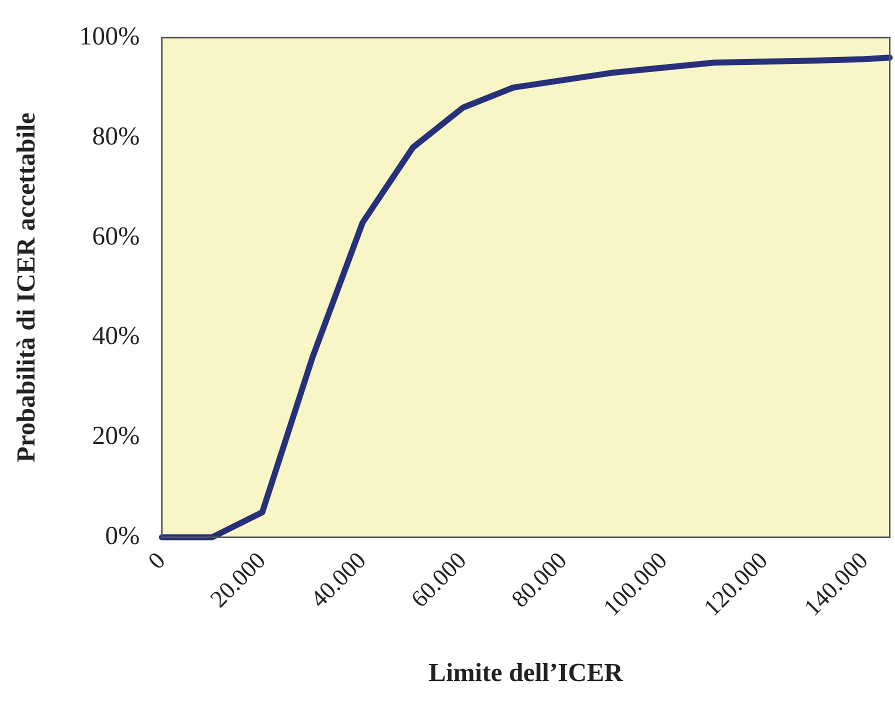  I want to click on y-tick-label: 40%, so click(116, 335).